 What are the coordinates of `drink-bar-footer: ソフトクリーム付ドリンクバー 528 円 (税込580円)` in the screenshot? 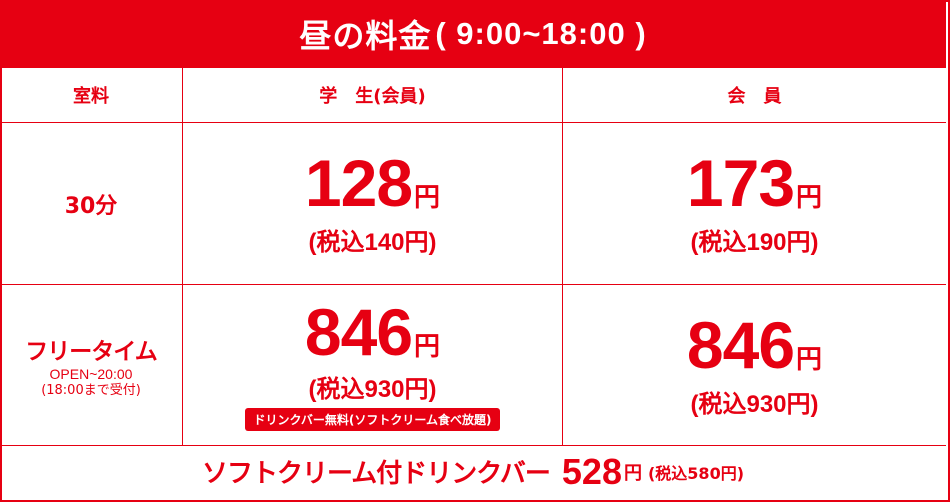 It's located at (473, 471).